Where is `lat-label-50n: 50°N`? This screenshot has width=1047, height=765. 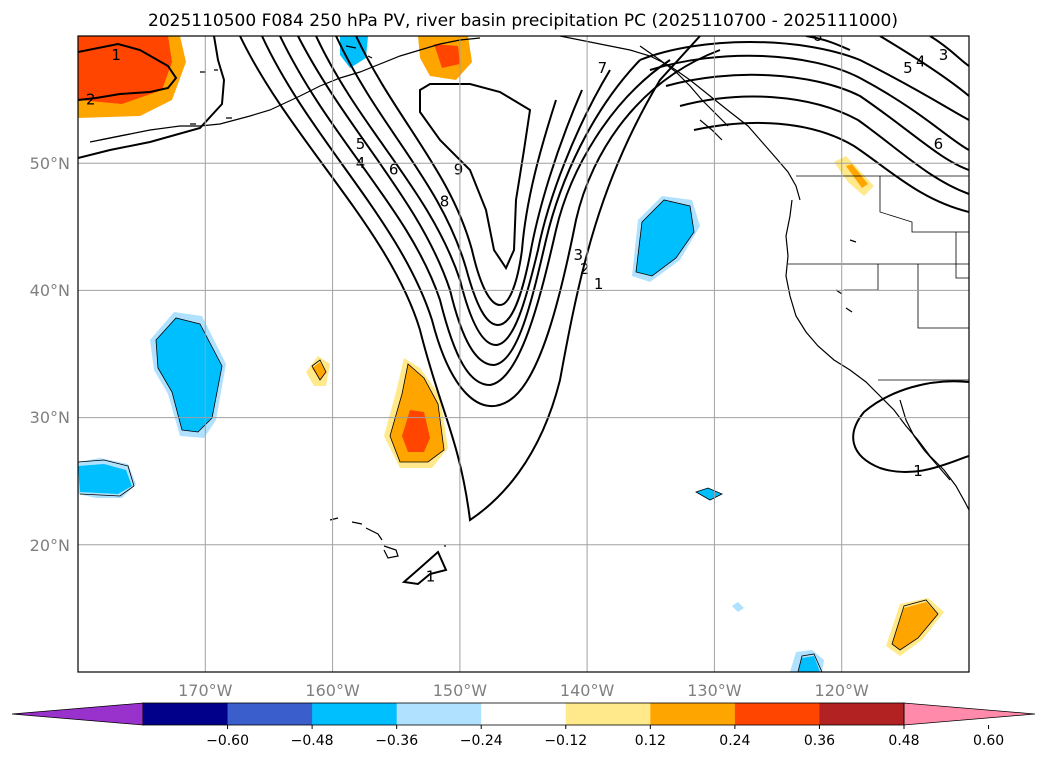 lat-label-50n: 50°N is located at coordinates (50, 163).